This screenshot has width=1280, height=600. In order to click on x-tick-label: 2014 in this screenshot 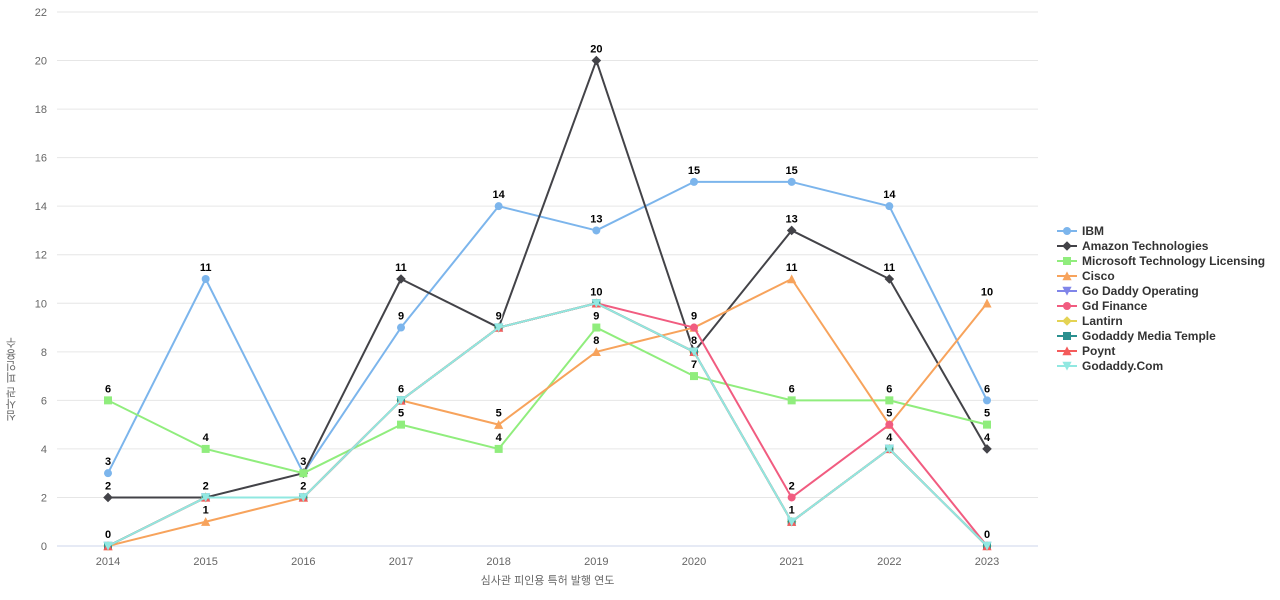, I will do `click(108, 562)`.